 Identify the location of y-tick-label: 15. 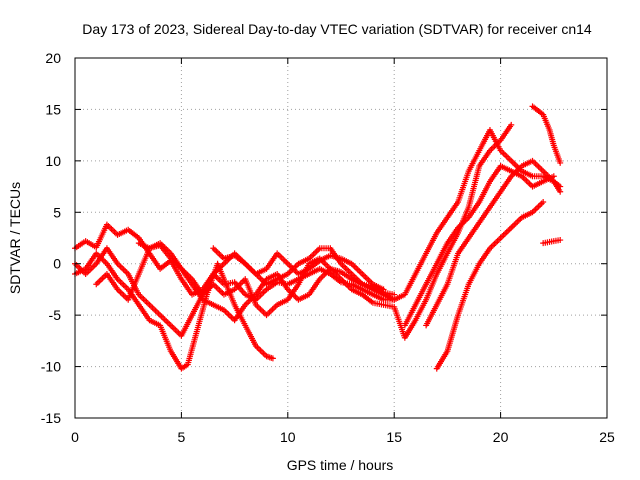
(53, 109).